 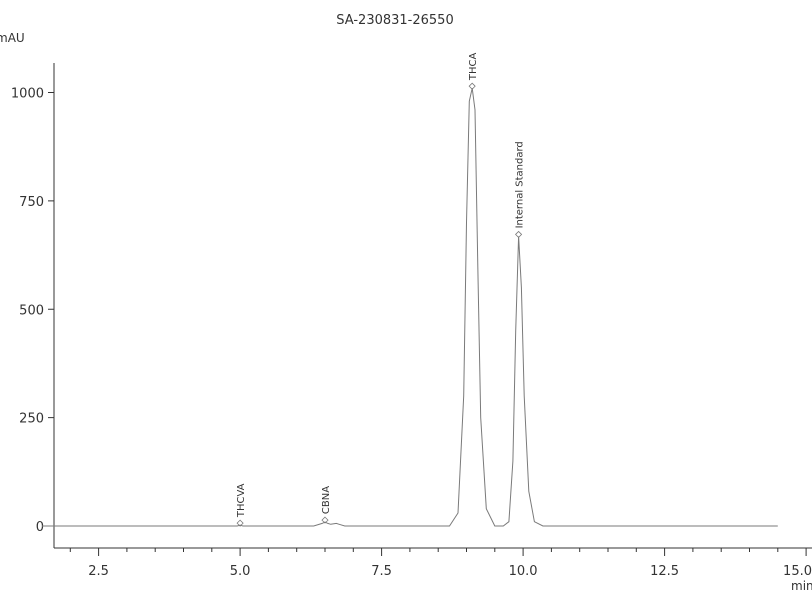 What do you see at coordinates (241, 500) in the screenshot?
I see `peak-label: THCVA` at bounding box center [241, 500].